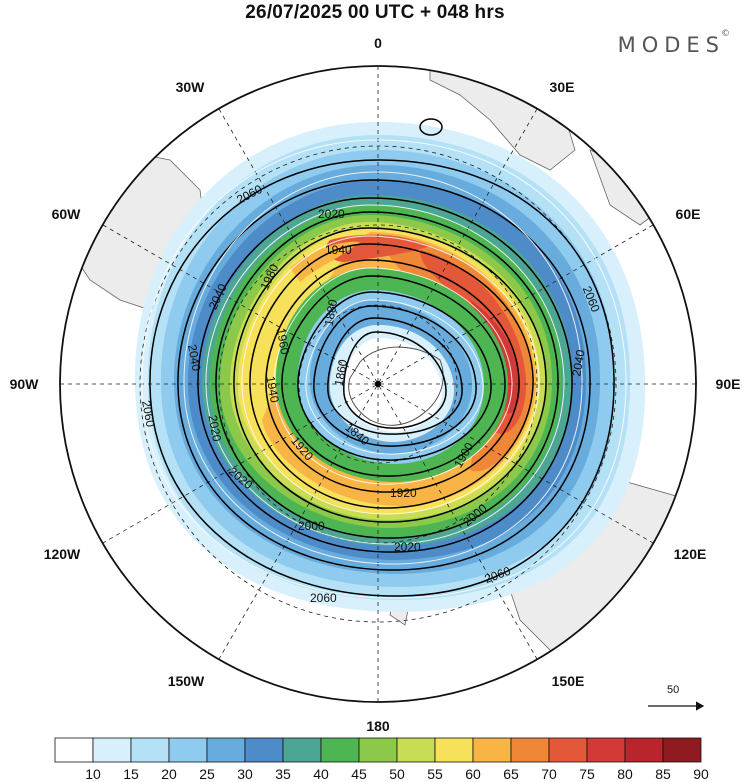 This screenshot has width=750, height=782. Describe the element at coordinates (673, 690) in the screenshot. I see `wind-reference-label: 50` at that location.